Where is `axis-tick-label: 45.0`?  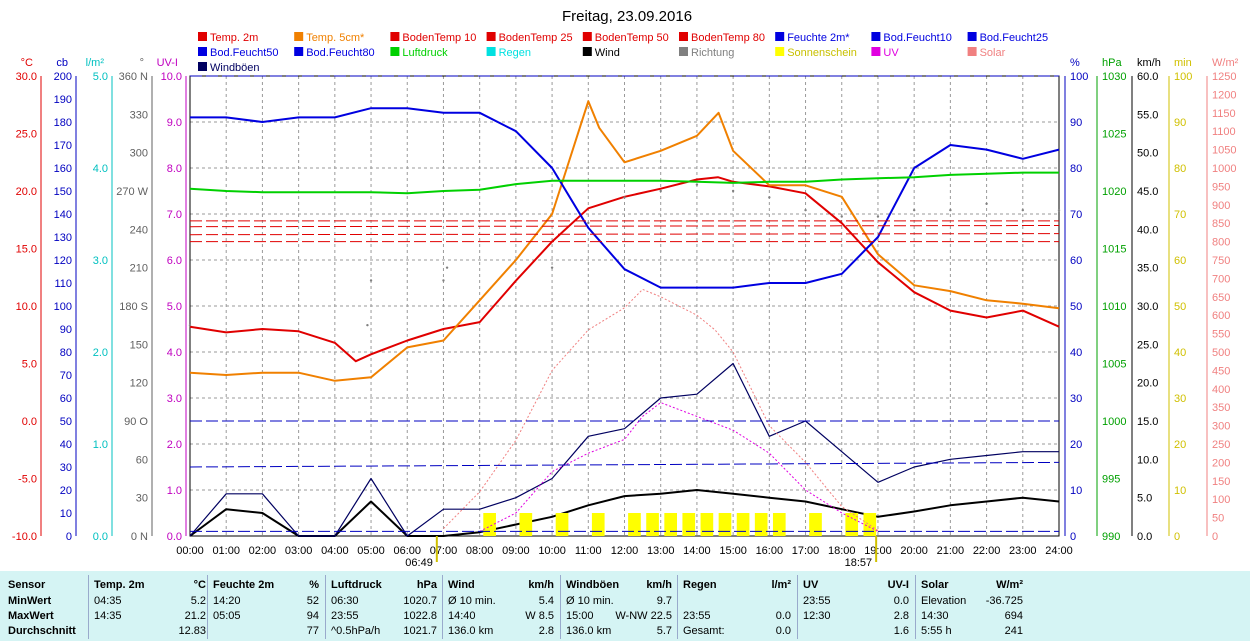 axis-tick-label: 45.0 is located at coordinates (1147, 192).